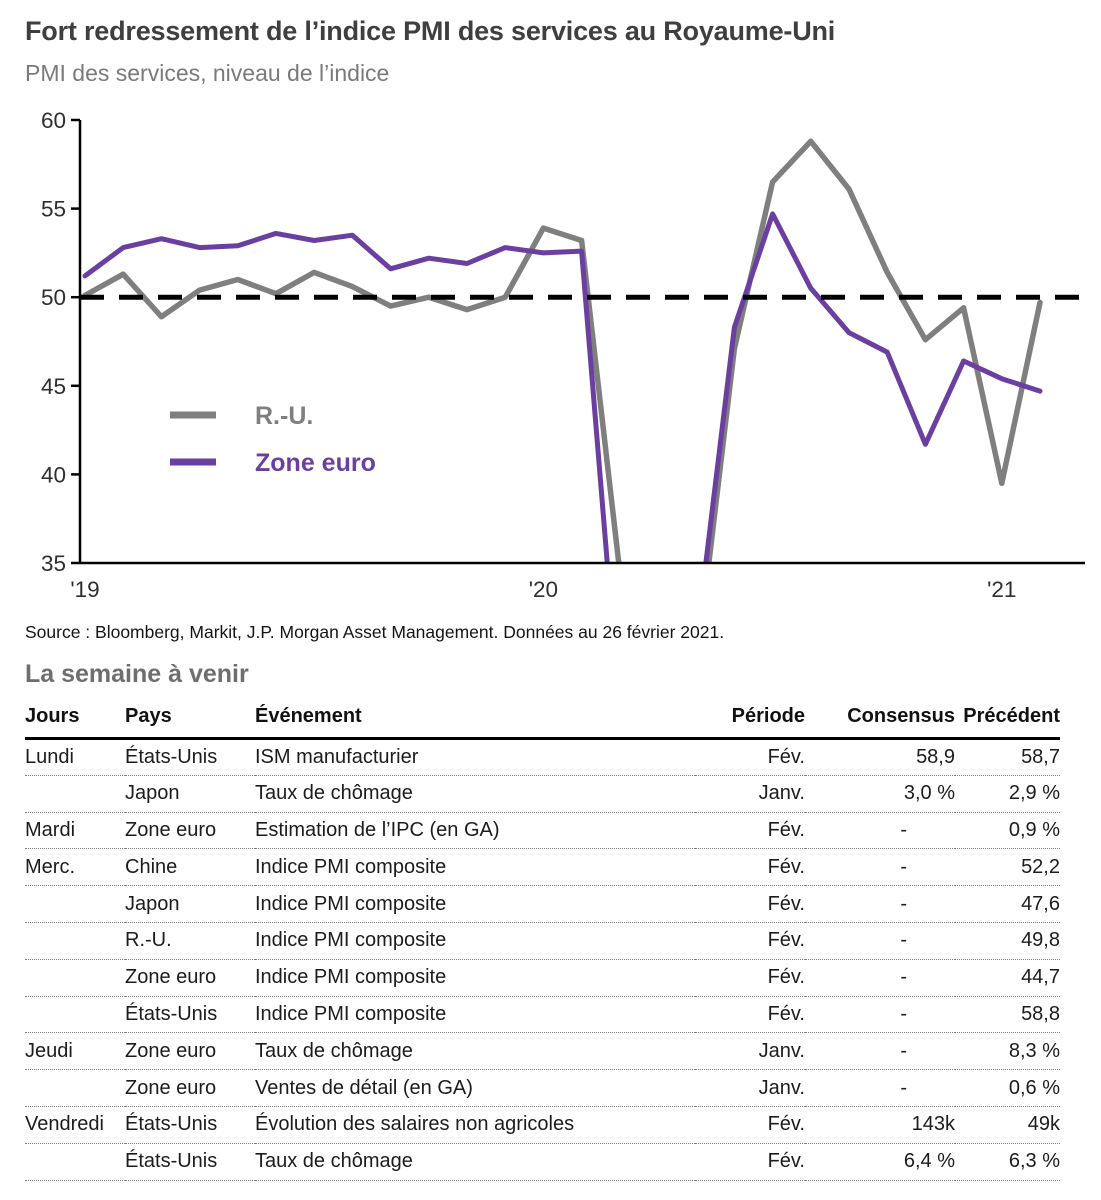 The height and width of the screenshot is (1200, 1101). Describe the element at coordinates (880, 1162) in the screenshot. I see `cell-consensus: 6,4 %` at that location.